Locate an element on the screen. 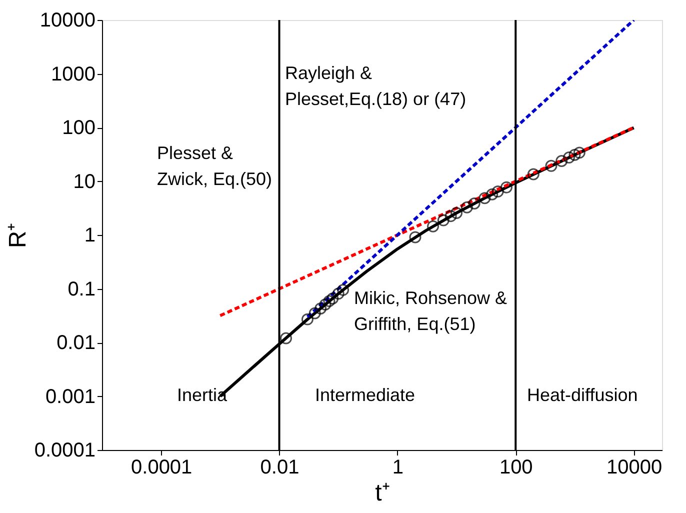 The width and height of the screenshot is (686, 513). annotation: Rayleigh & Plesset,Eq.(18) or (47) is located at coordinates (375, 86).